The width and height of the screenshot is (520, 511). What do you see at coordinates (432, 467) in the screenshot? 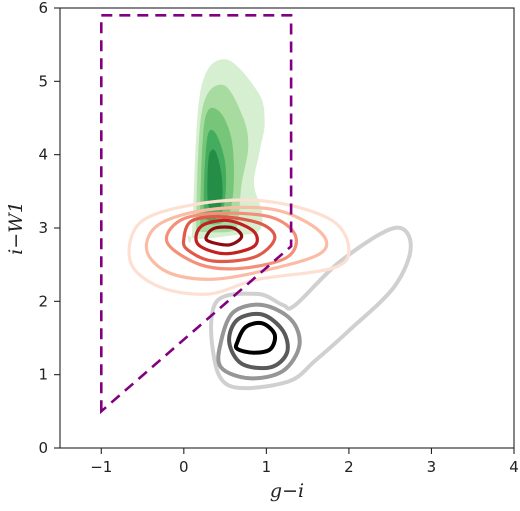
I see `x-tick-label: 3` at bounding box center [432, 467].